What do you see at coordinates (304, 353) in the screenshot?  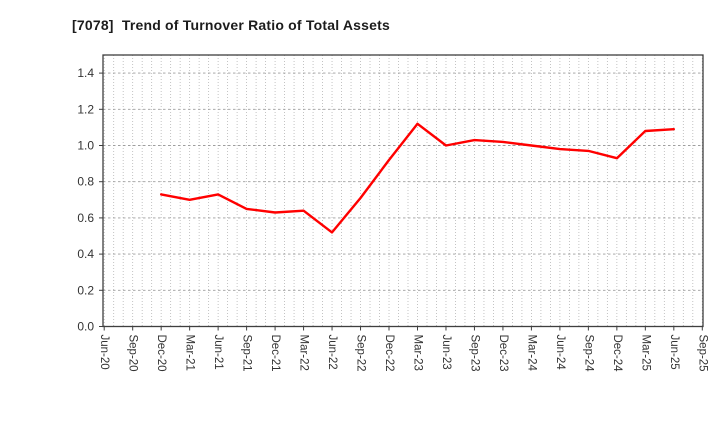 I see `x-tick-label: Mar-22` at bounding box center [304, 353].